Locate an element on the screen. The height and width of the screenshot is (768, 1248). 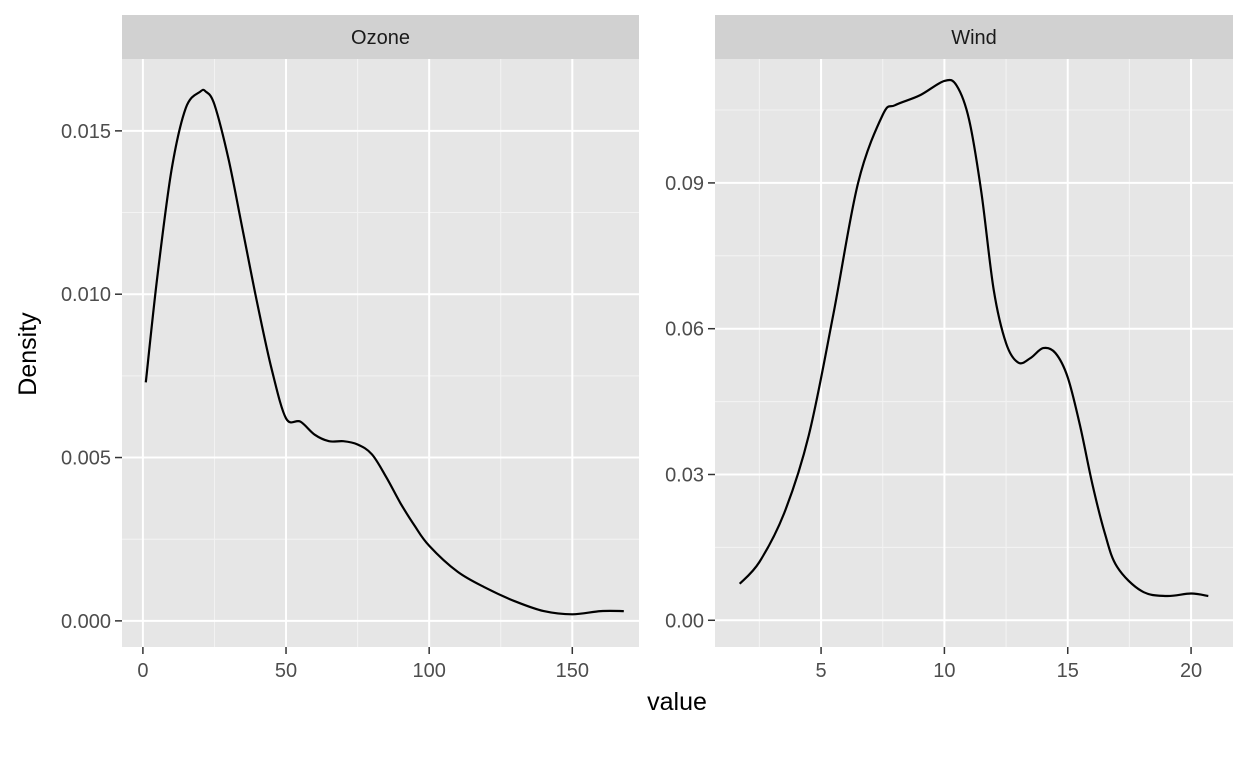
facet-strip-wind is located at coordinates (974, 37).